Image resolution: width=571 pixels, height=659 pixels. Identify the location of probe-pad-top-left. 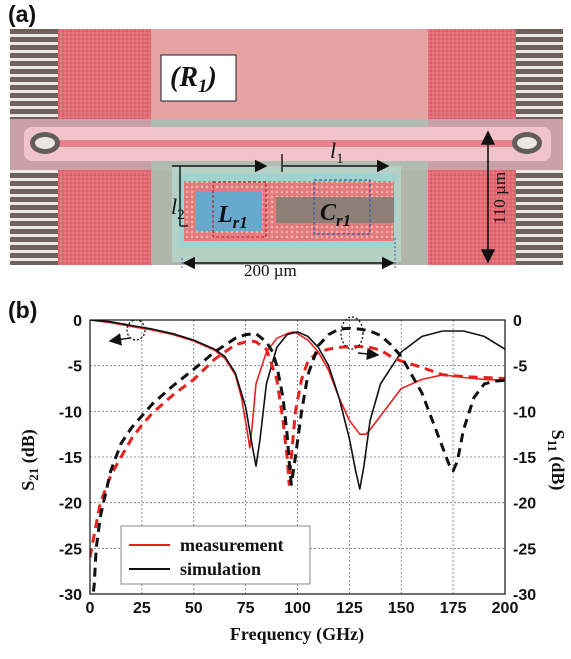
(34, 74).